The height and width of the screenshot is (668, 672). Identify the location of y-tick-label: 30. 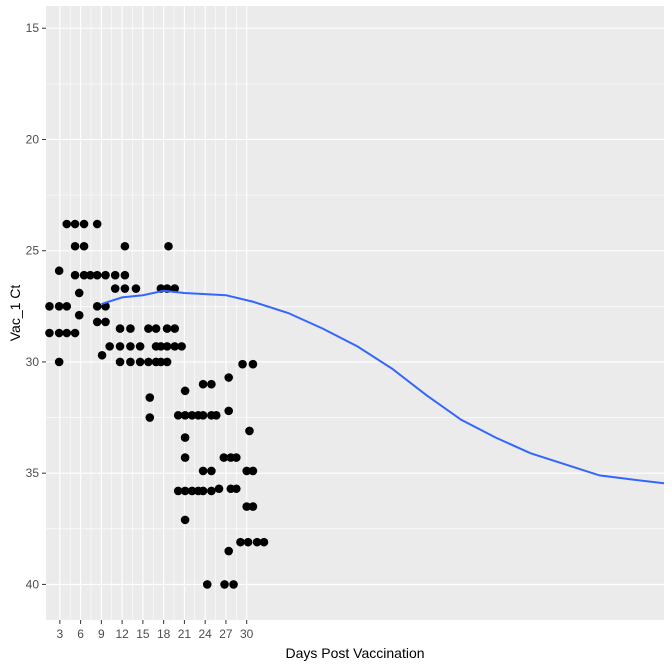
(33, 362).